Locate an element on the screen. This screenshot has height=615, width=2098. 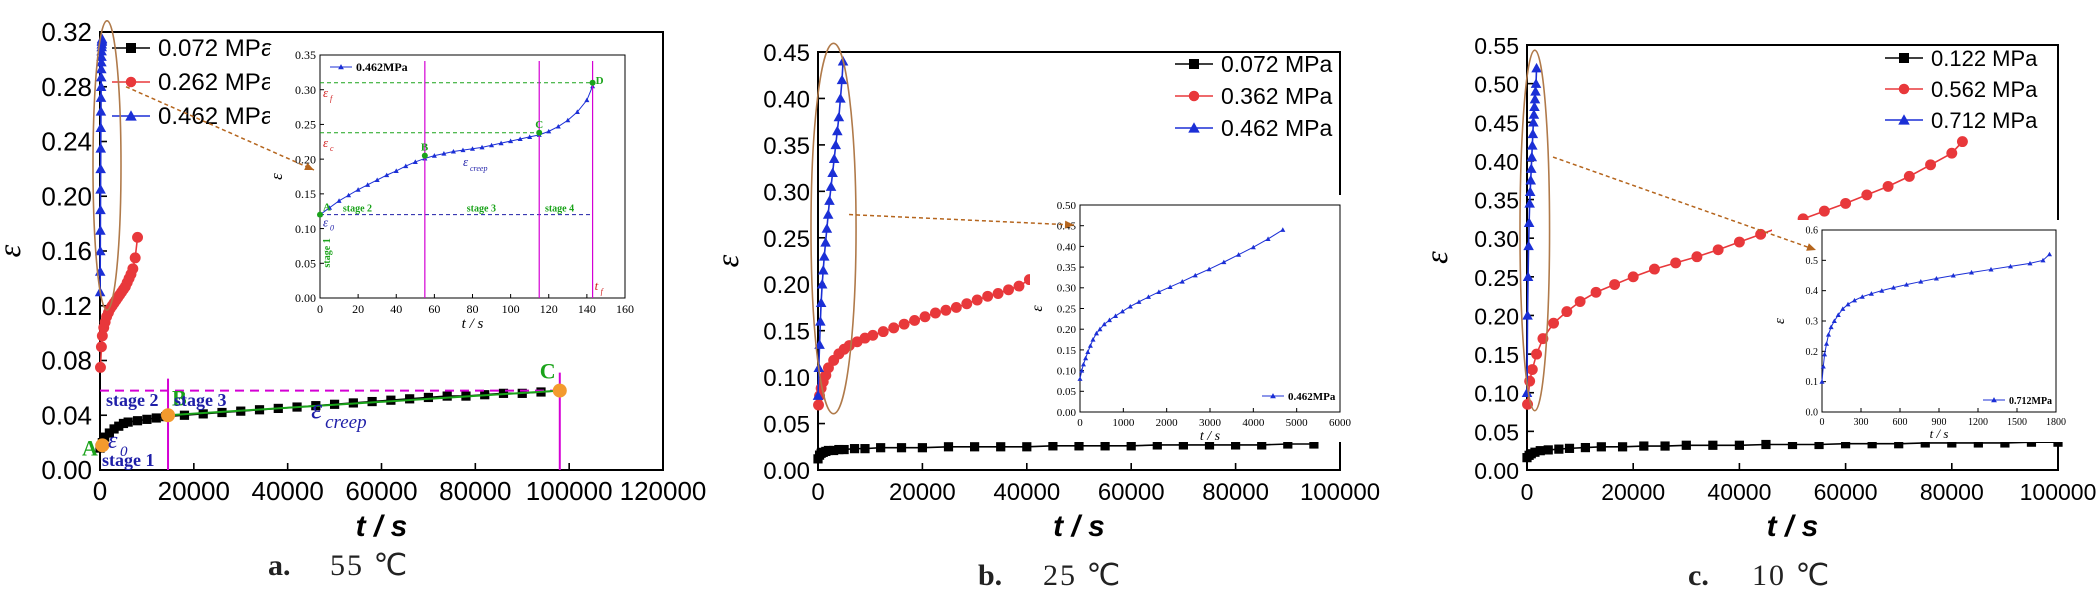
inset-x-axis-label: t / s is located at coordinates (473, 324).